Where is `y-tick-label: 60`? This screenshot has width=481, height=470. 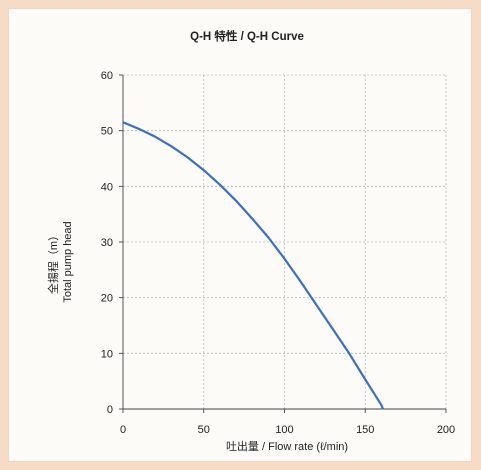 y-tick-label: 60 is located at coordinates (107, 76).